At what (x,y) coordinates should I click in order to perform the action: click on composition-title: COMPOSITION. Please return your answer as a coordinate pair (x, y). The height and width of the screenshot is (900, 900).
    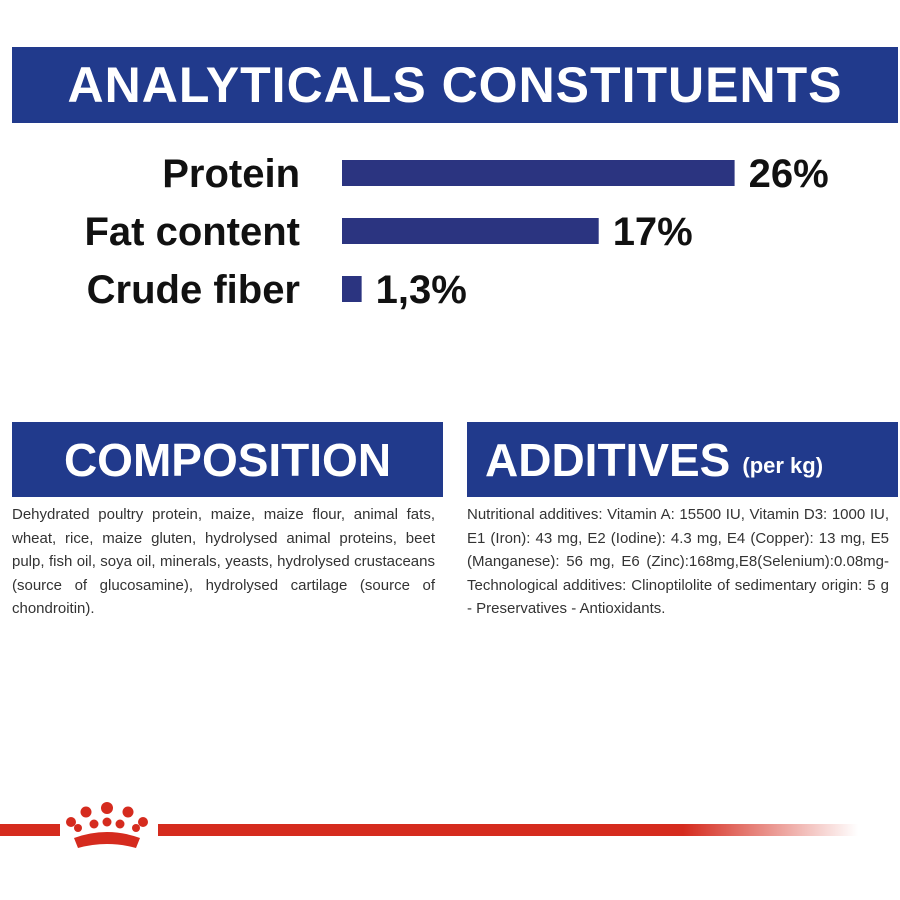
    Looking at the image, I should click on (227, 459).